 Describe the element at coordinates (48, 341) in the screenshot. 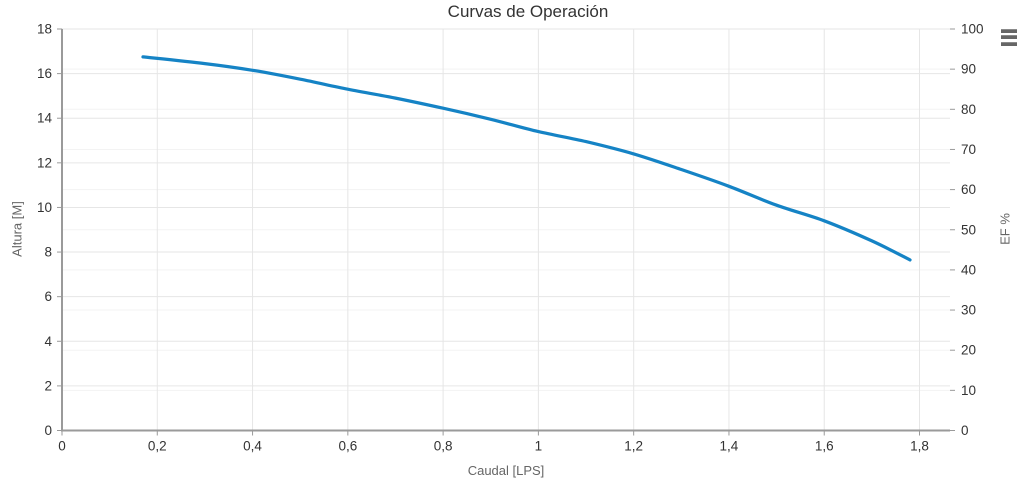

I see `y-left-tick-label: 4` at that location.